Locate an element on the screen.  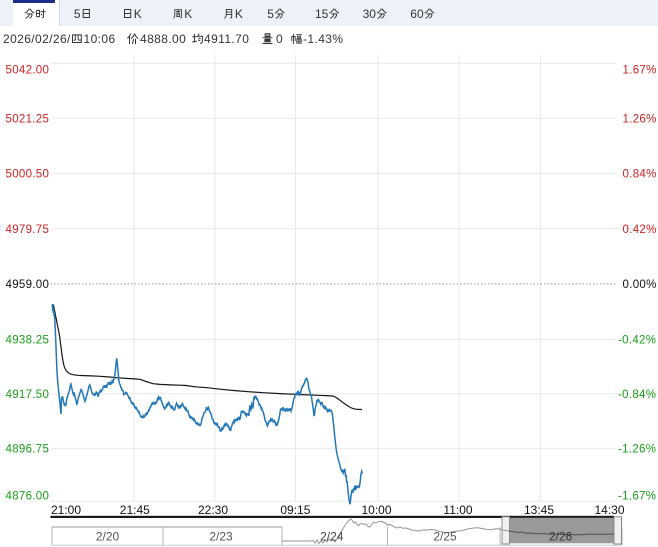
svg-text: 4896.75 is located at coordinates (28, 449).